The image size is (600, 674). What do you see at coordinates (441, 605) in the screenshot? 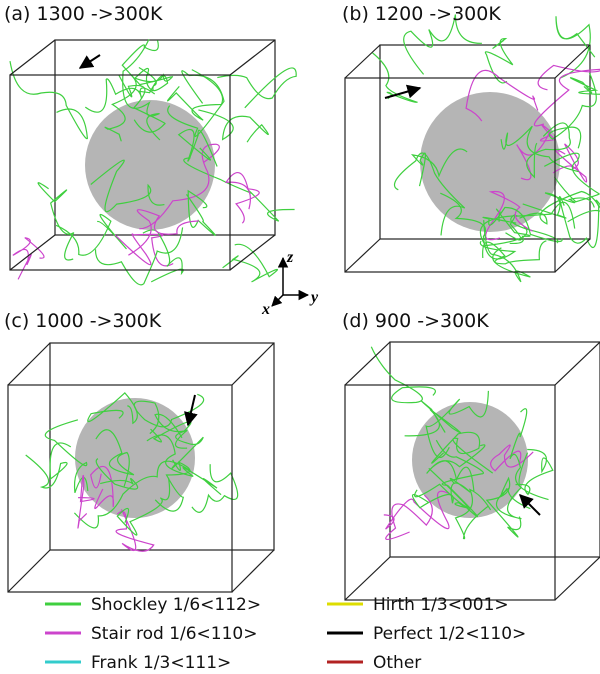
I see `legend-label: Hirth 1/3<001>` at bounding box center [441, 605].